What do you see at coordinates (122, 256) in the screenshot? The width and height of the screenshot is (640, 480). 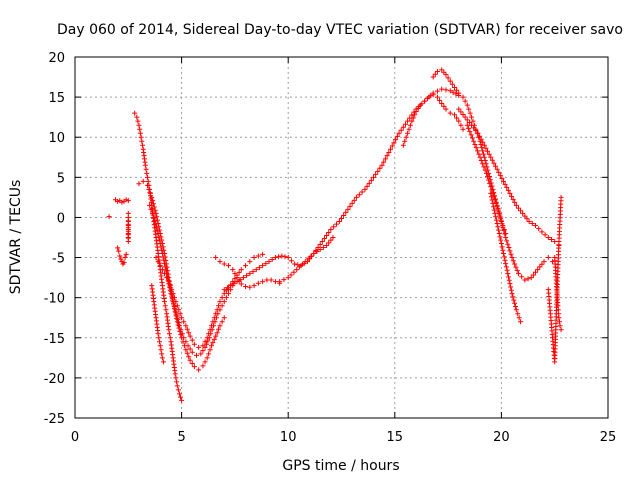 I see `series-early-cluster-b` at bounding box center [122, 256].